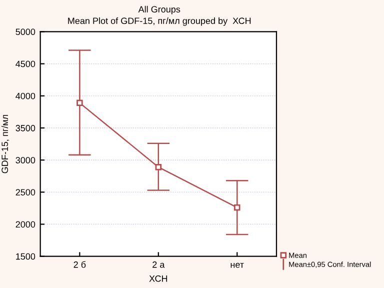  Describe the element at coordinates (26, 224) in the screenshot. I see `y-tick-label: 2000` at that location.